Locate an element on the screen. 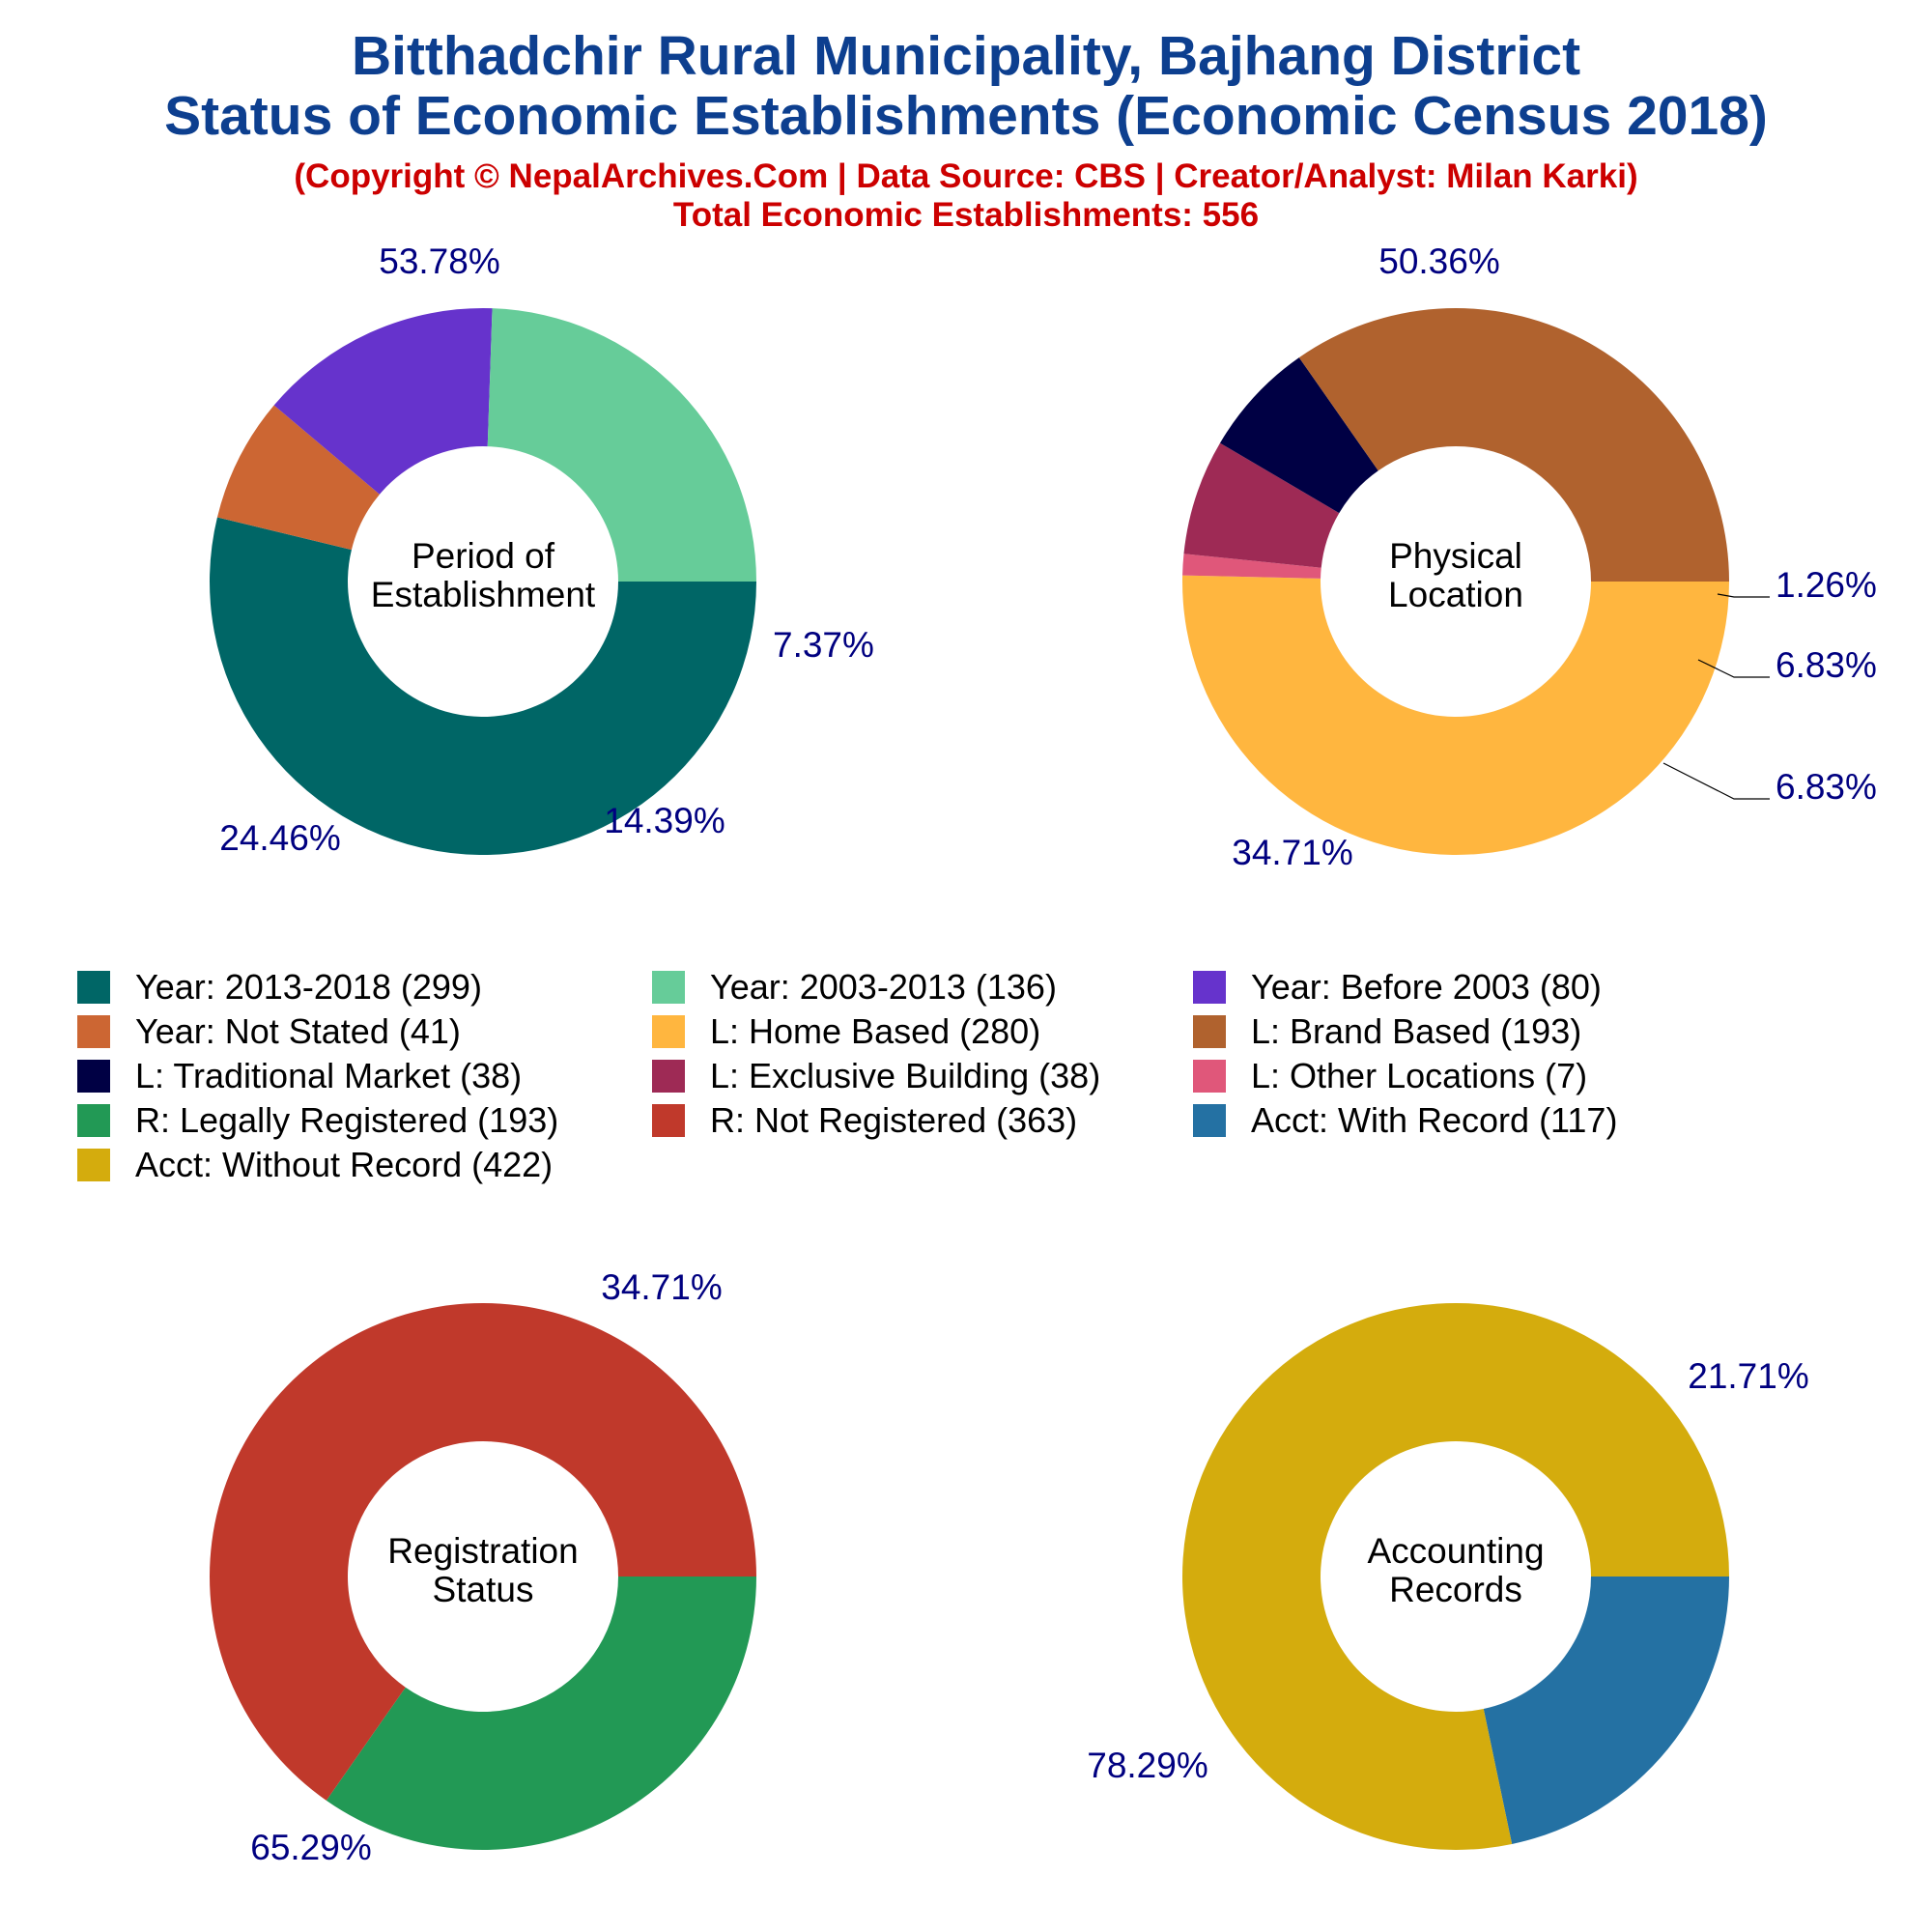  legend-item: Year: Before 2003 (80) is located at coordinates (1397, 987).